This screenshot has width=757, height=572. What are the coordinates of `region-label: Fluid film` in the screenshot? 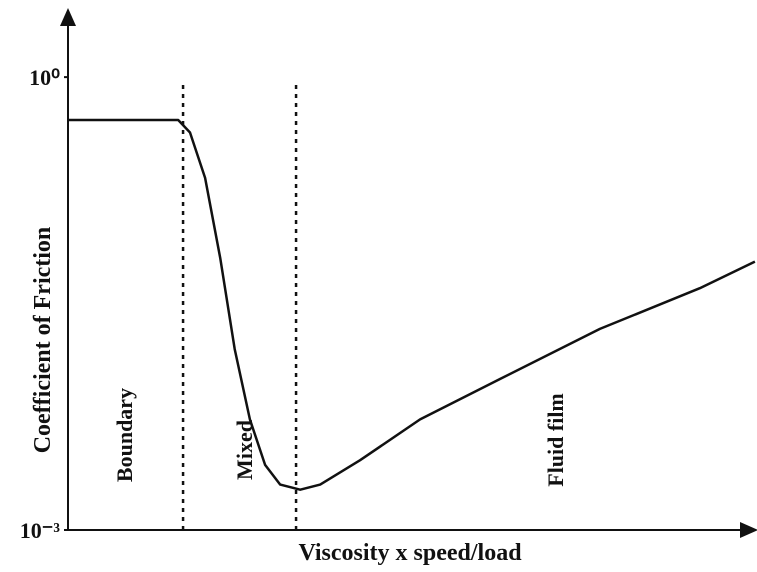 It's located at (555, 440).